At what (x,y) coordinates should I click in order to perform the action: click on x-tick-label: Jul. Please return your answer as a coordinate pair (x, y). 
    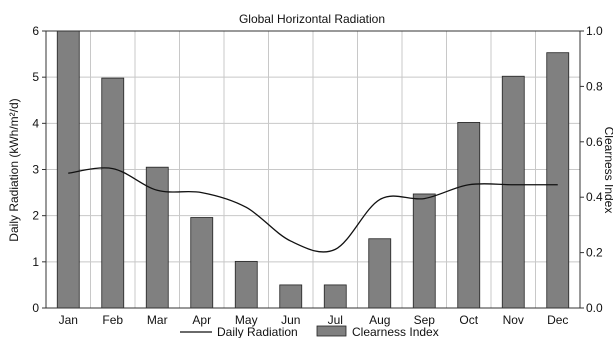
    Looking at the image, I should click on (335, 320).